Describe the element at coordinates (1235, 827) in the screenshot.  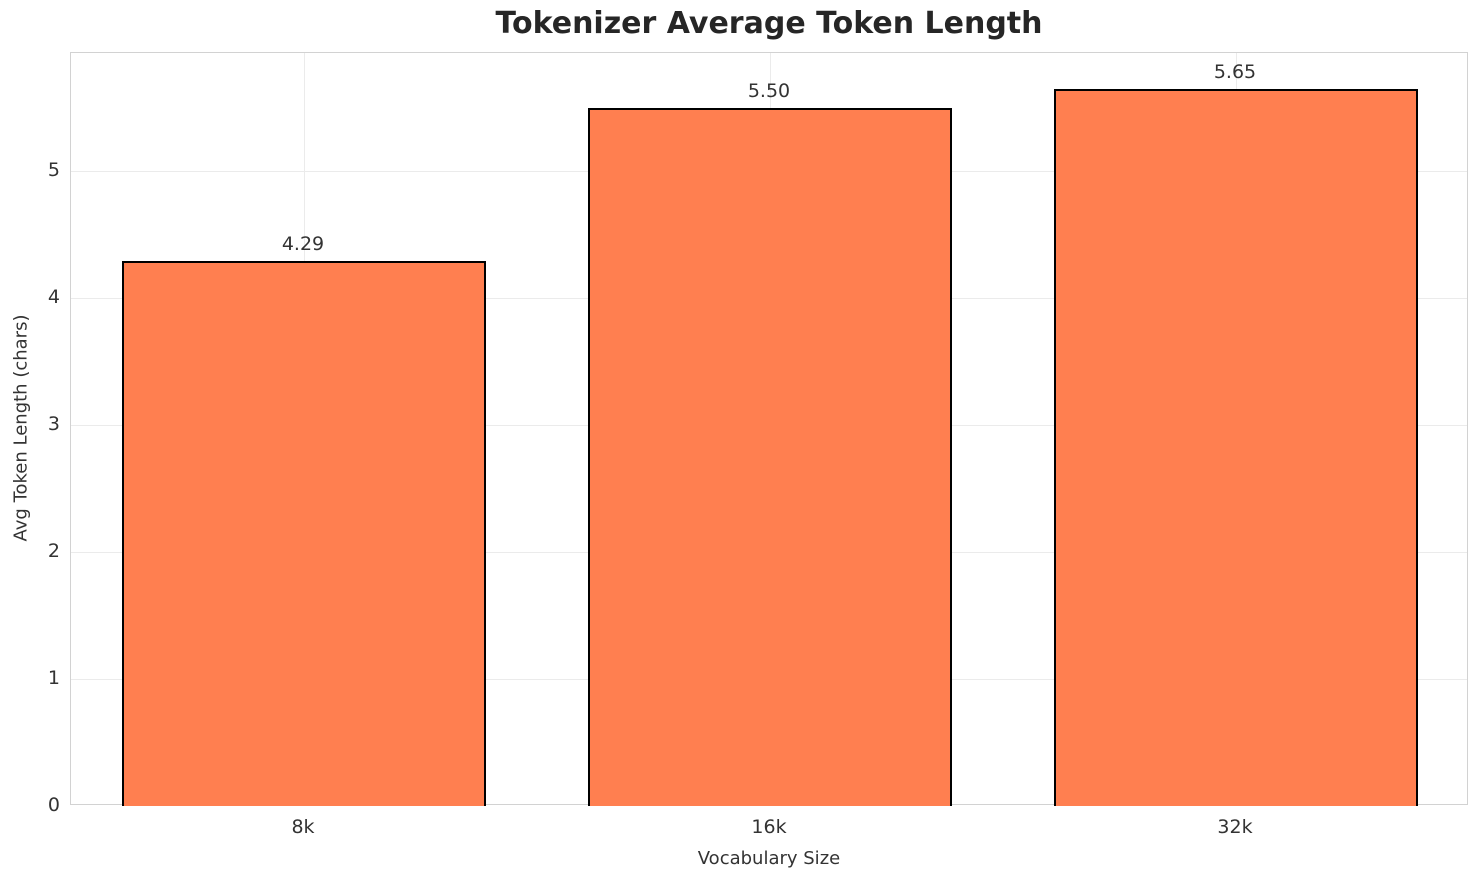
I see `x-tick-label-32k: 32k` at that location.